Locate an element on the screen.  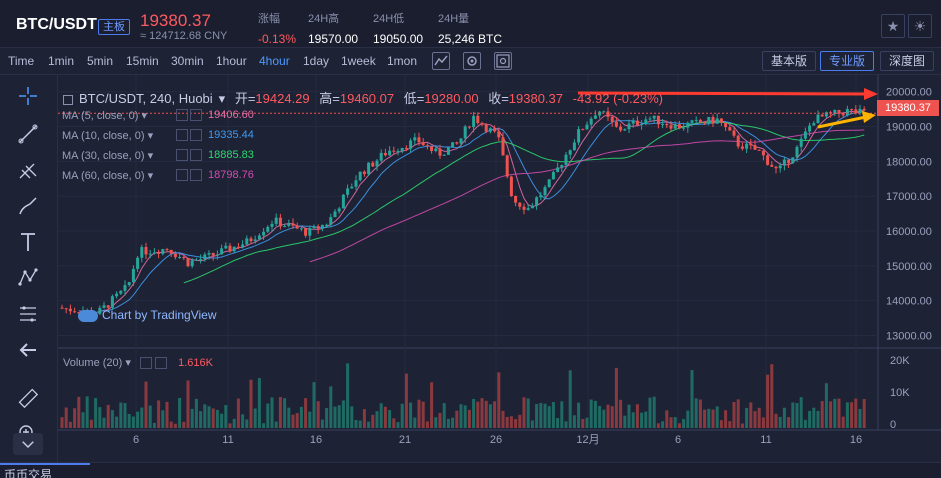
settings-gear-icon is located at coordinates (472, 61).